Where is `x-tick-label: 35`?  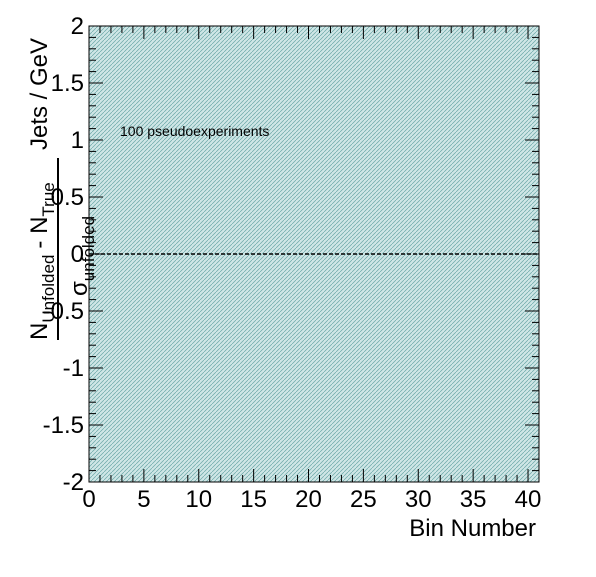
x-tick-label: 35 is located at coordinates (473, 499).